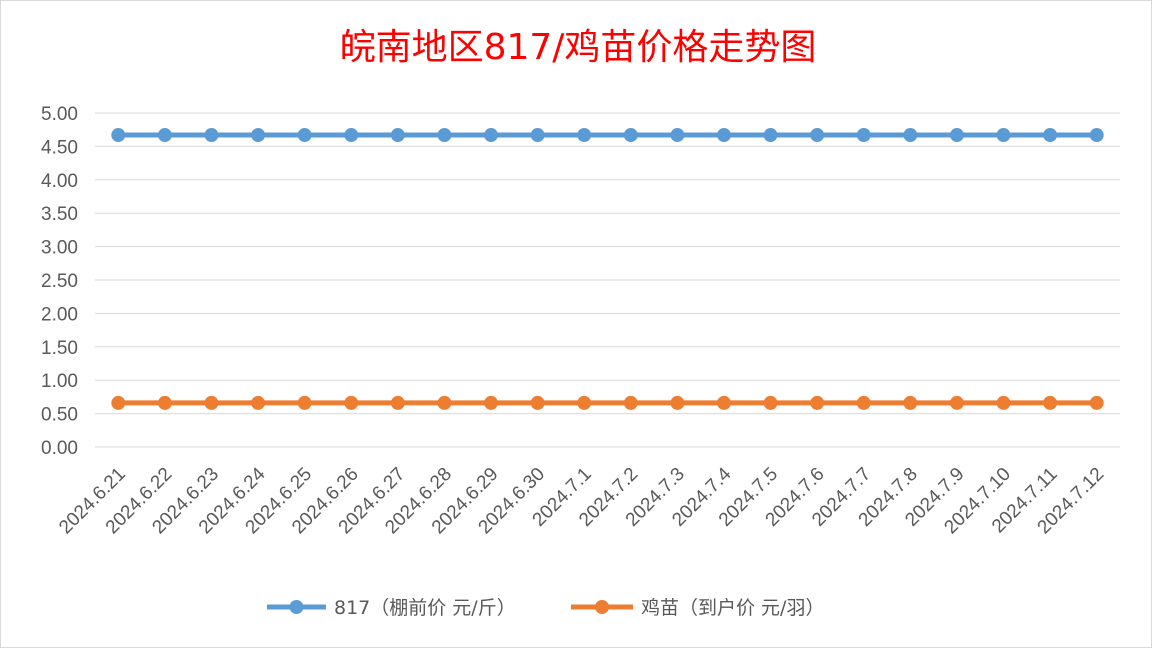 The width and height of the screenshot is (1154, 650). What do you see at coordinates (59, 348) in the screenshot?
I see `y-tick-label: 1.50` at bounding box center [59, 348].